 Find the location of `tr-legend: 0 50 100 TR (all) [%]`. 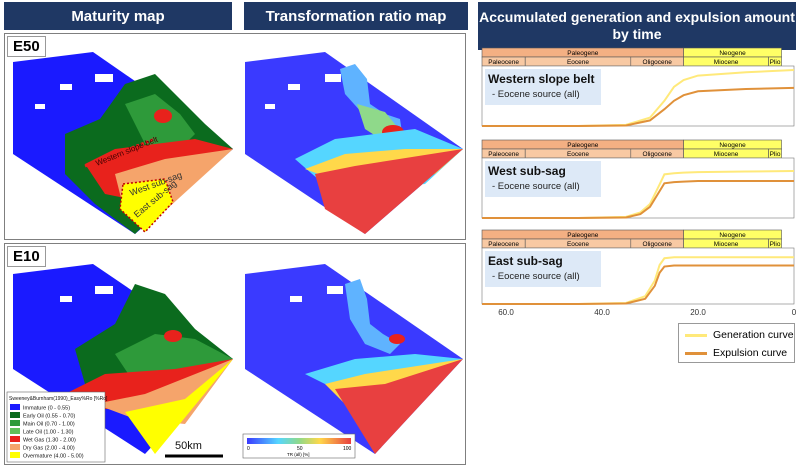

tr-legend: 0 50 100 TR (all) [%] is located at coordinates (299, 446).